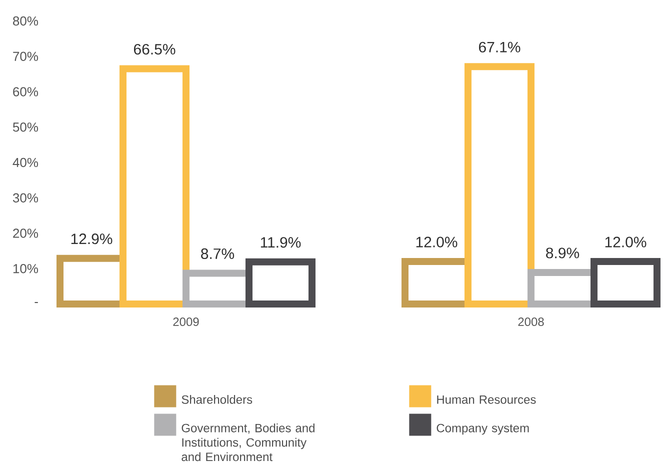 Image resolution: width=663 pixels, height=464 pixels. I want to click on y-tick-label: 50%, so click(25, 127).